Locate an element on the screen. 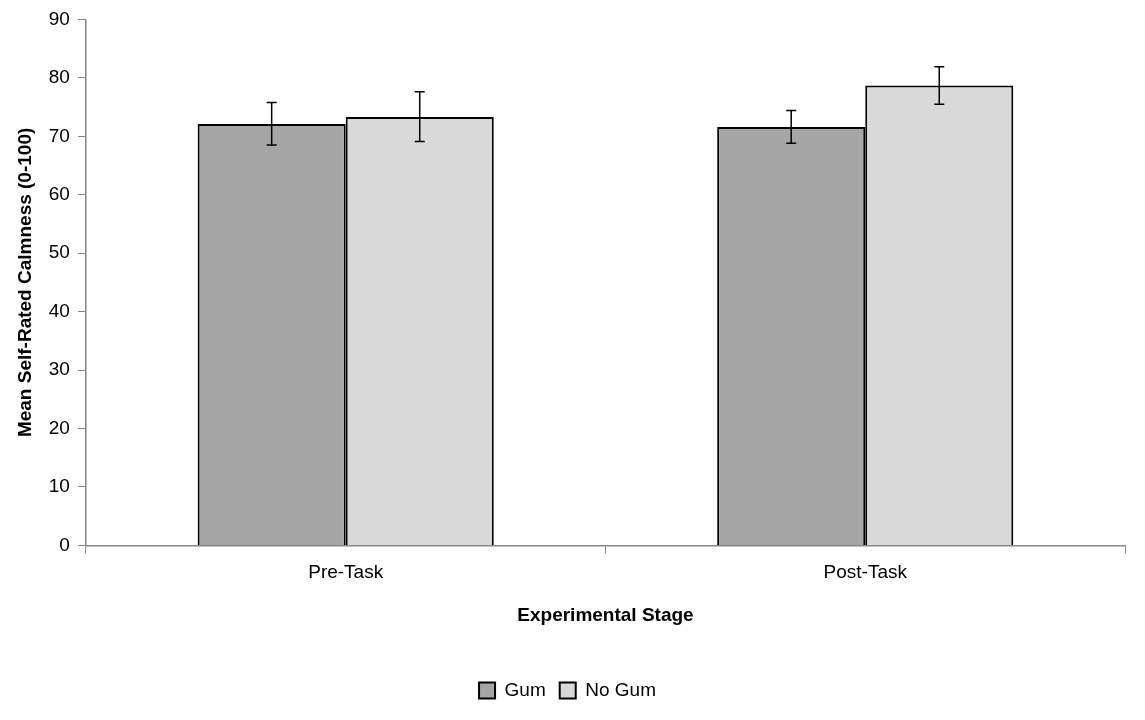 Image resolution: width=1145 pixels, height=720 pixels. x-tick-label: Post-Task is located at coordinates (865, 572).